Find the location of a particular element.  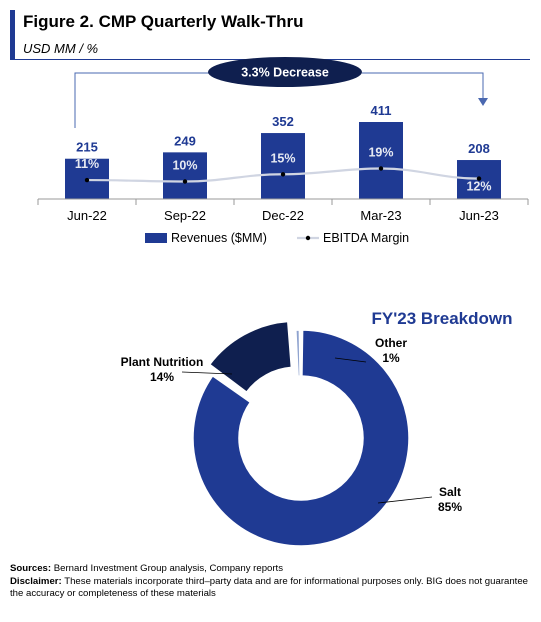

donut-slices is located at coordinates (301, 433).